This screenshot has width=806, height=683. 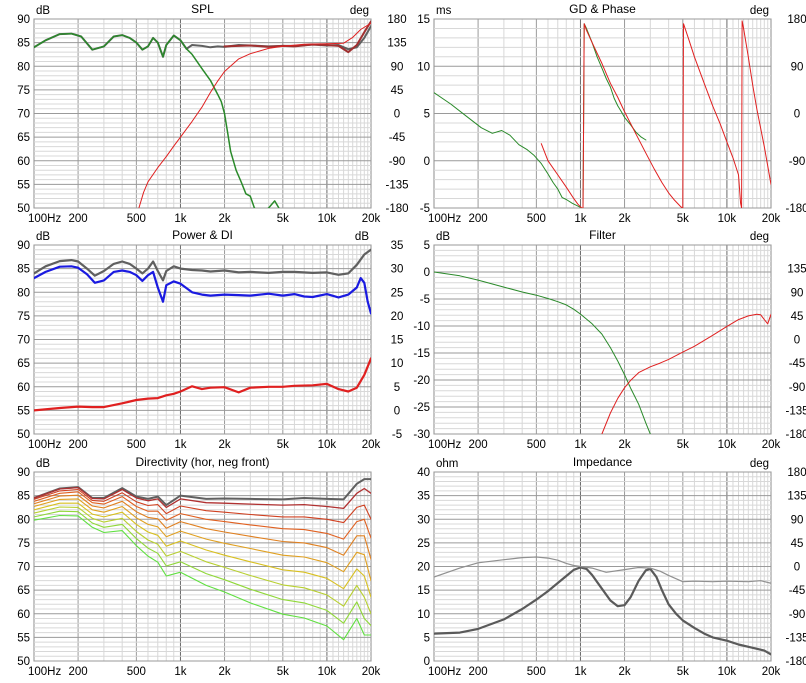 What do you see at coordinates (202, 462) in the screenshot?
I see `chart-title: Directivity (hor, neg front)` at bounding box center [202, 462].